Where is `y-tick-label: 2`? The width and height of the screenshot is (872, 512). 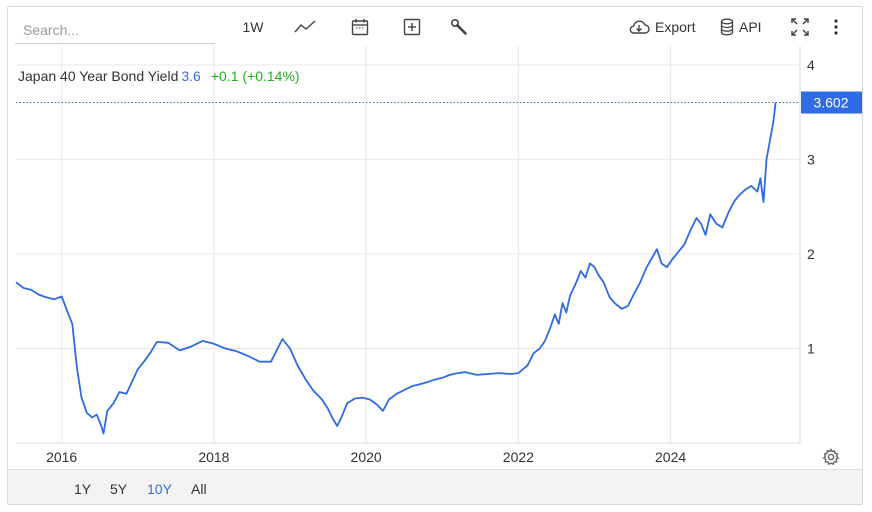 y-tick-label: 2 is located at coordinates (811, 254).